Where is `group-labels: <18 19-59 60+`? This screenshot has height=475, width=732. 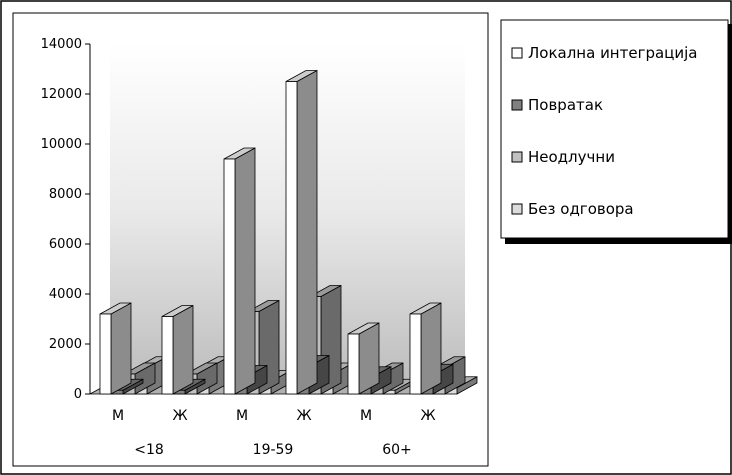
group-labels: <18 19-59 60+ is located at coordinates (273, 450).